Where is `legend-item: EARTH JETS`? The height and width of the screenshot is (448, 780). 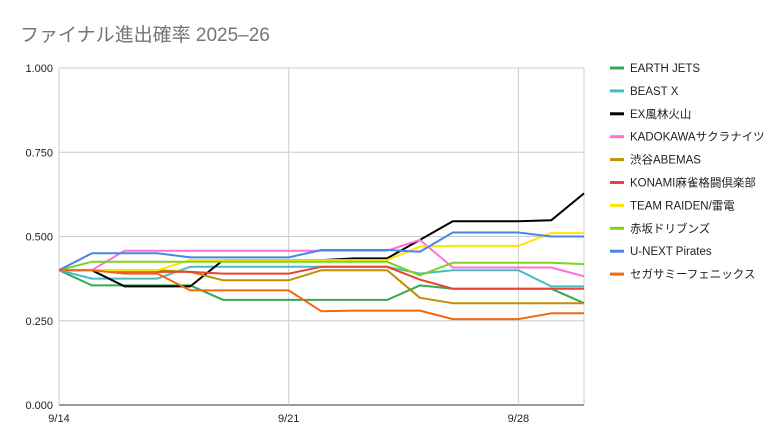 legend-item: EARTH JETS is located at coordinates (655, 69).